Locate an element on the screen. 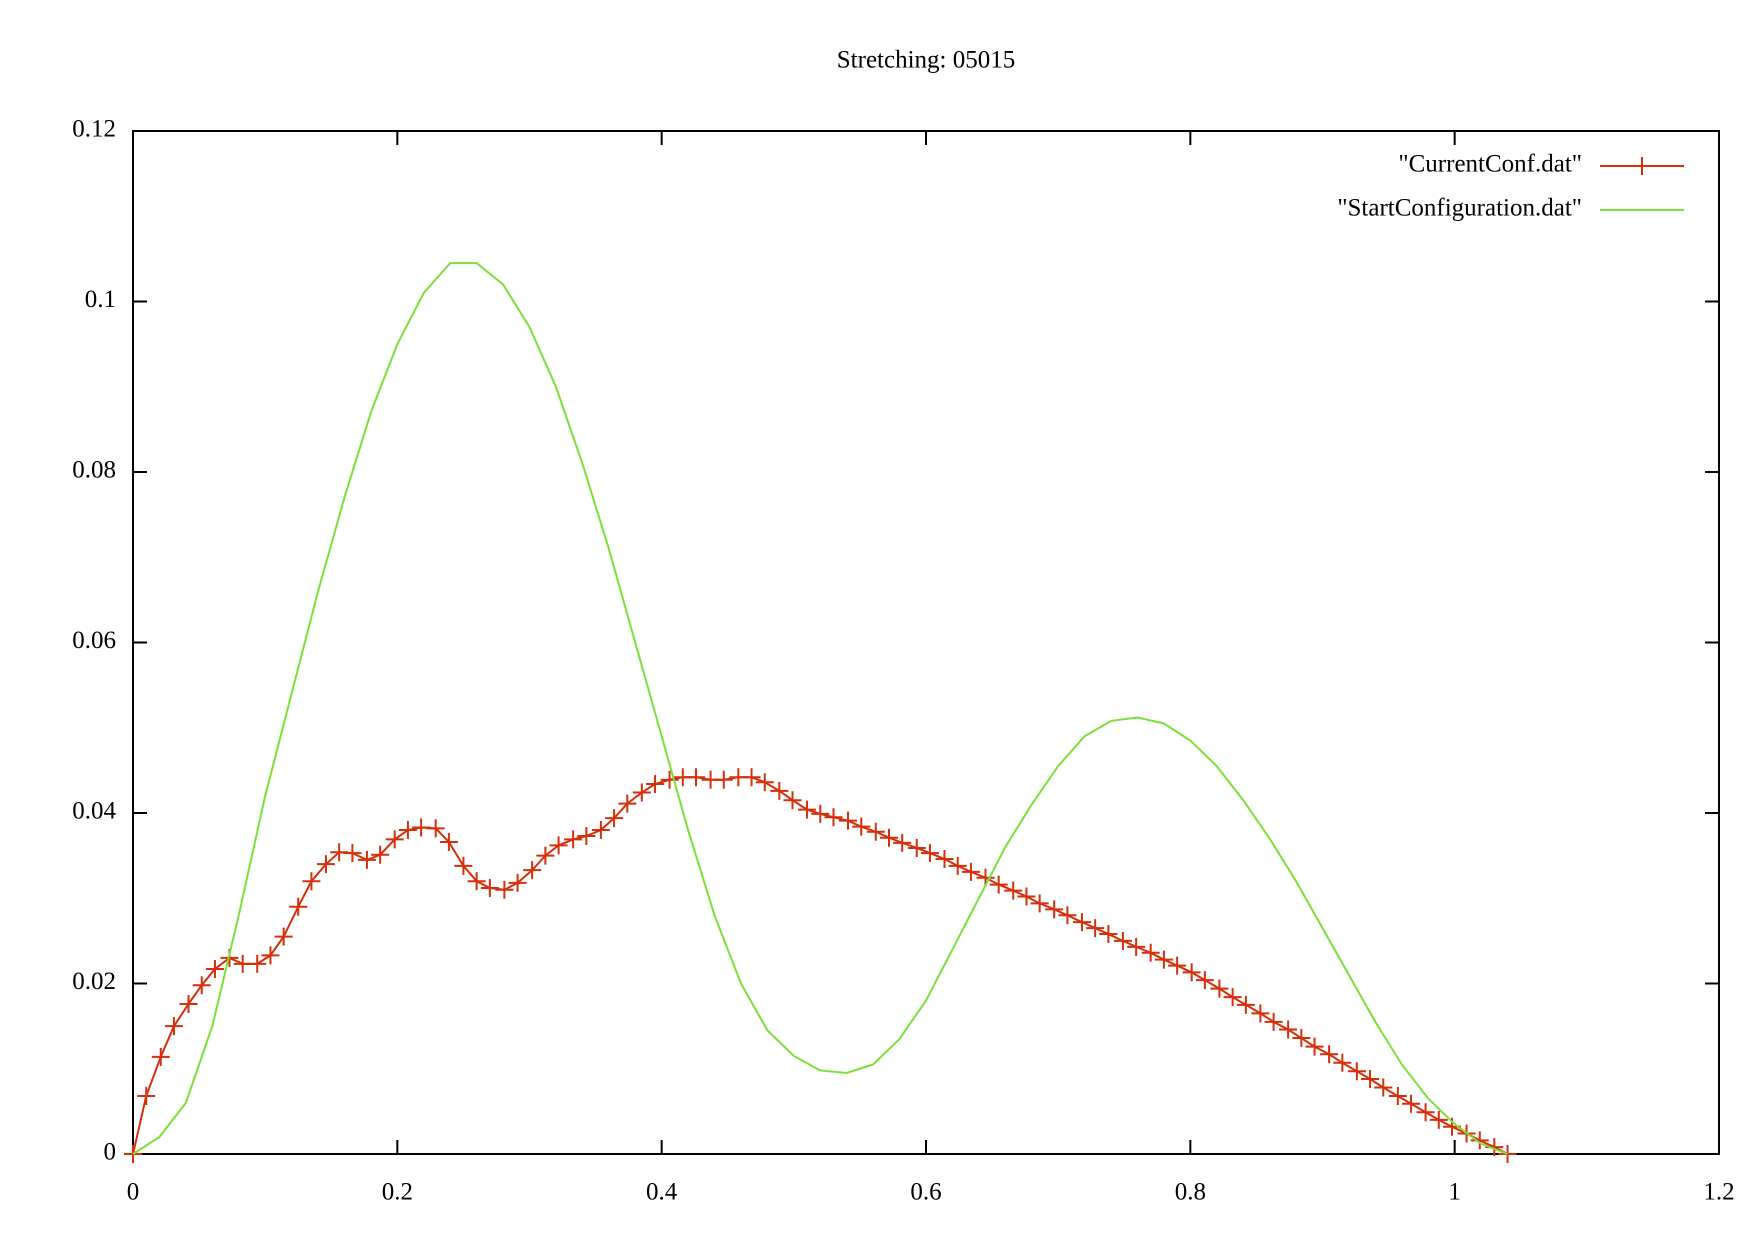  x-tick-label: 1 is located at coordinates (1454, 1192).